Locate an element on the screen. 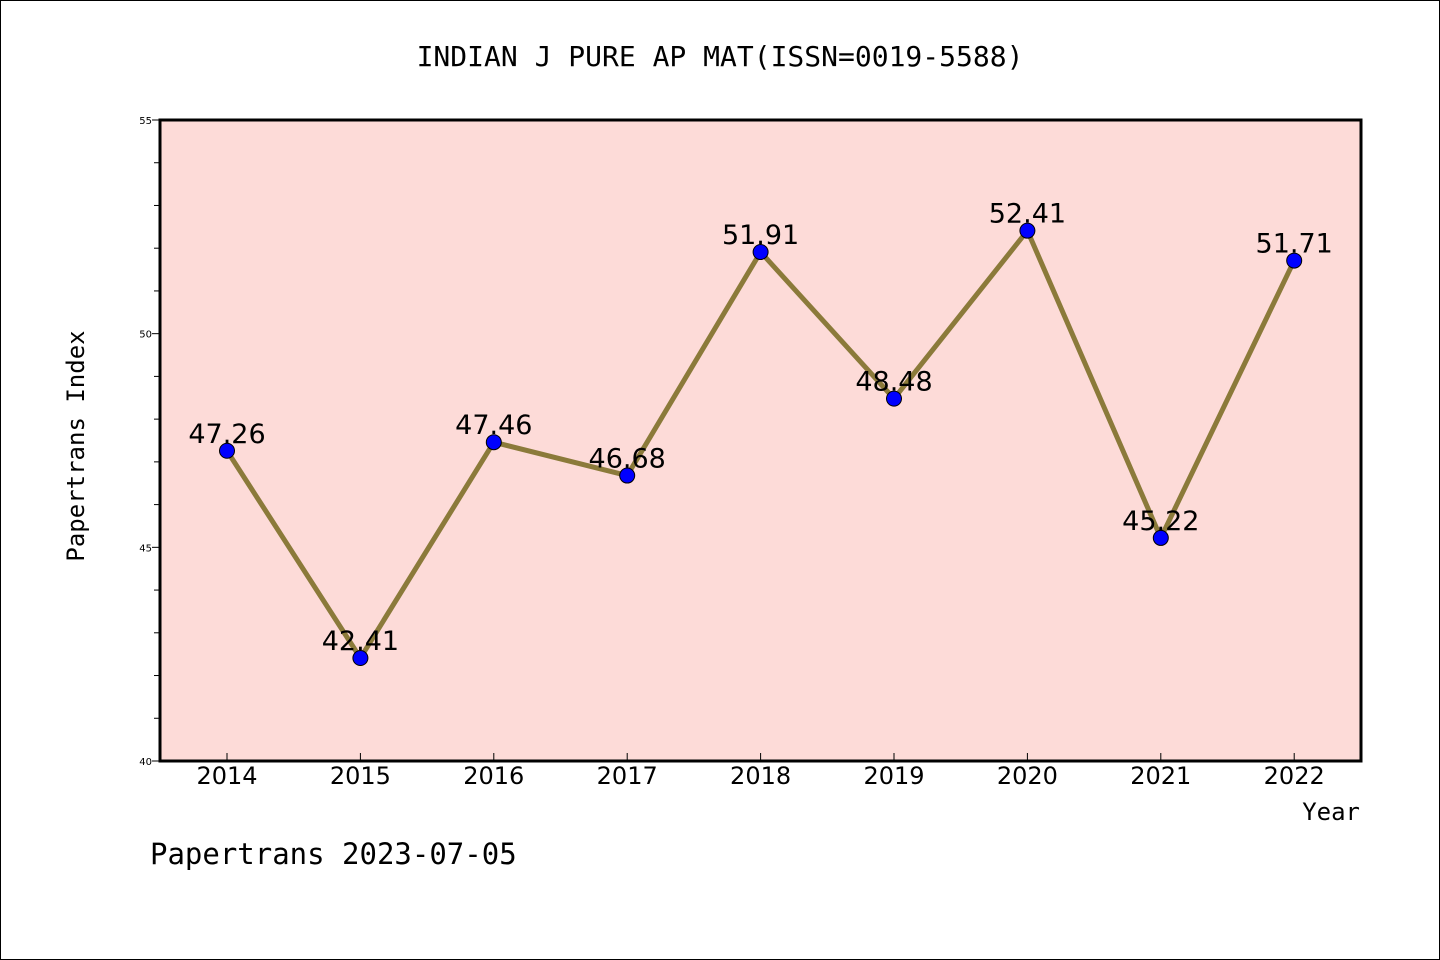 This screenshot has height=960, width=1440. chart-title: INDIAN J PURE AP MAT(ISSN=0019-5588) is located at coordinates (720, 56).